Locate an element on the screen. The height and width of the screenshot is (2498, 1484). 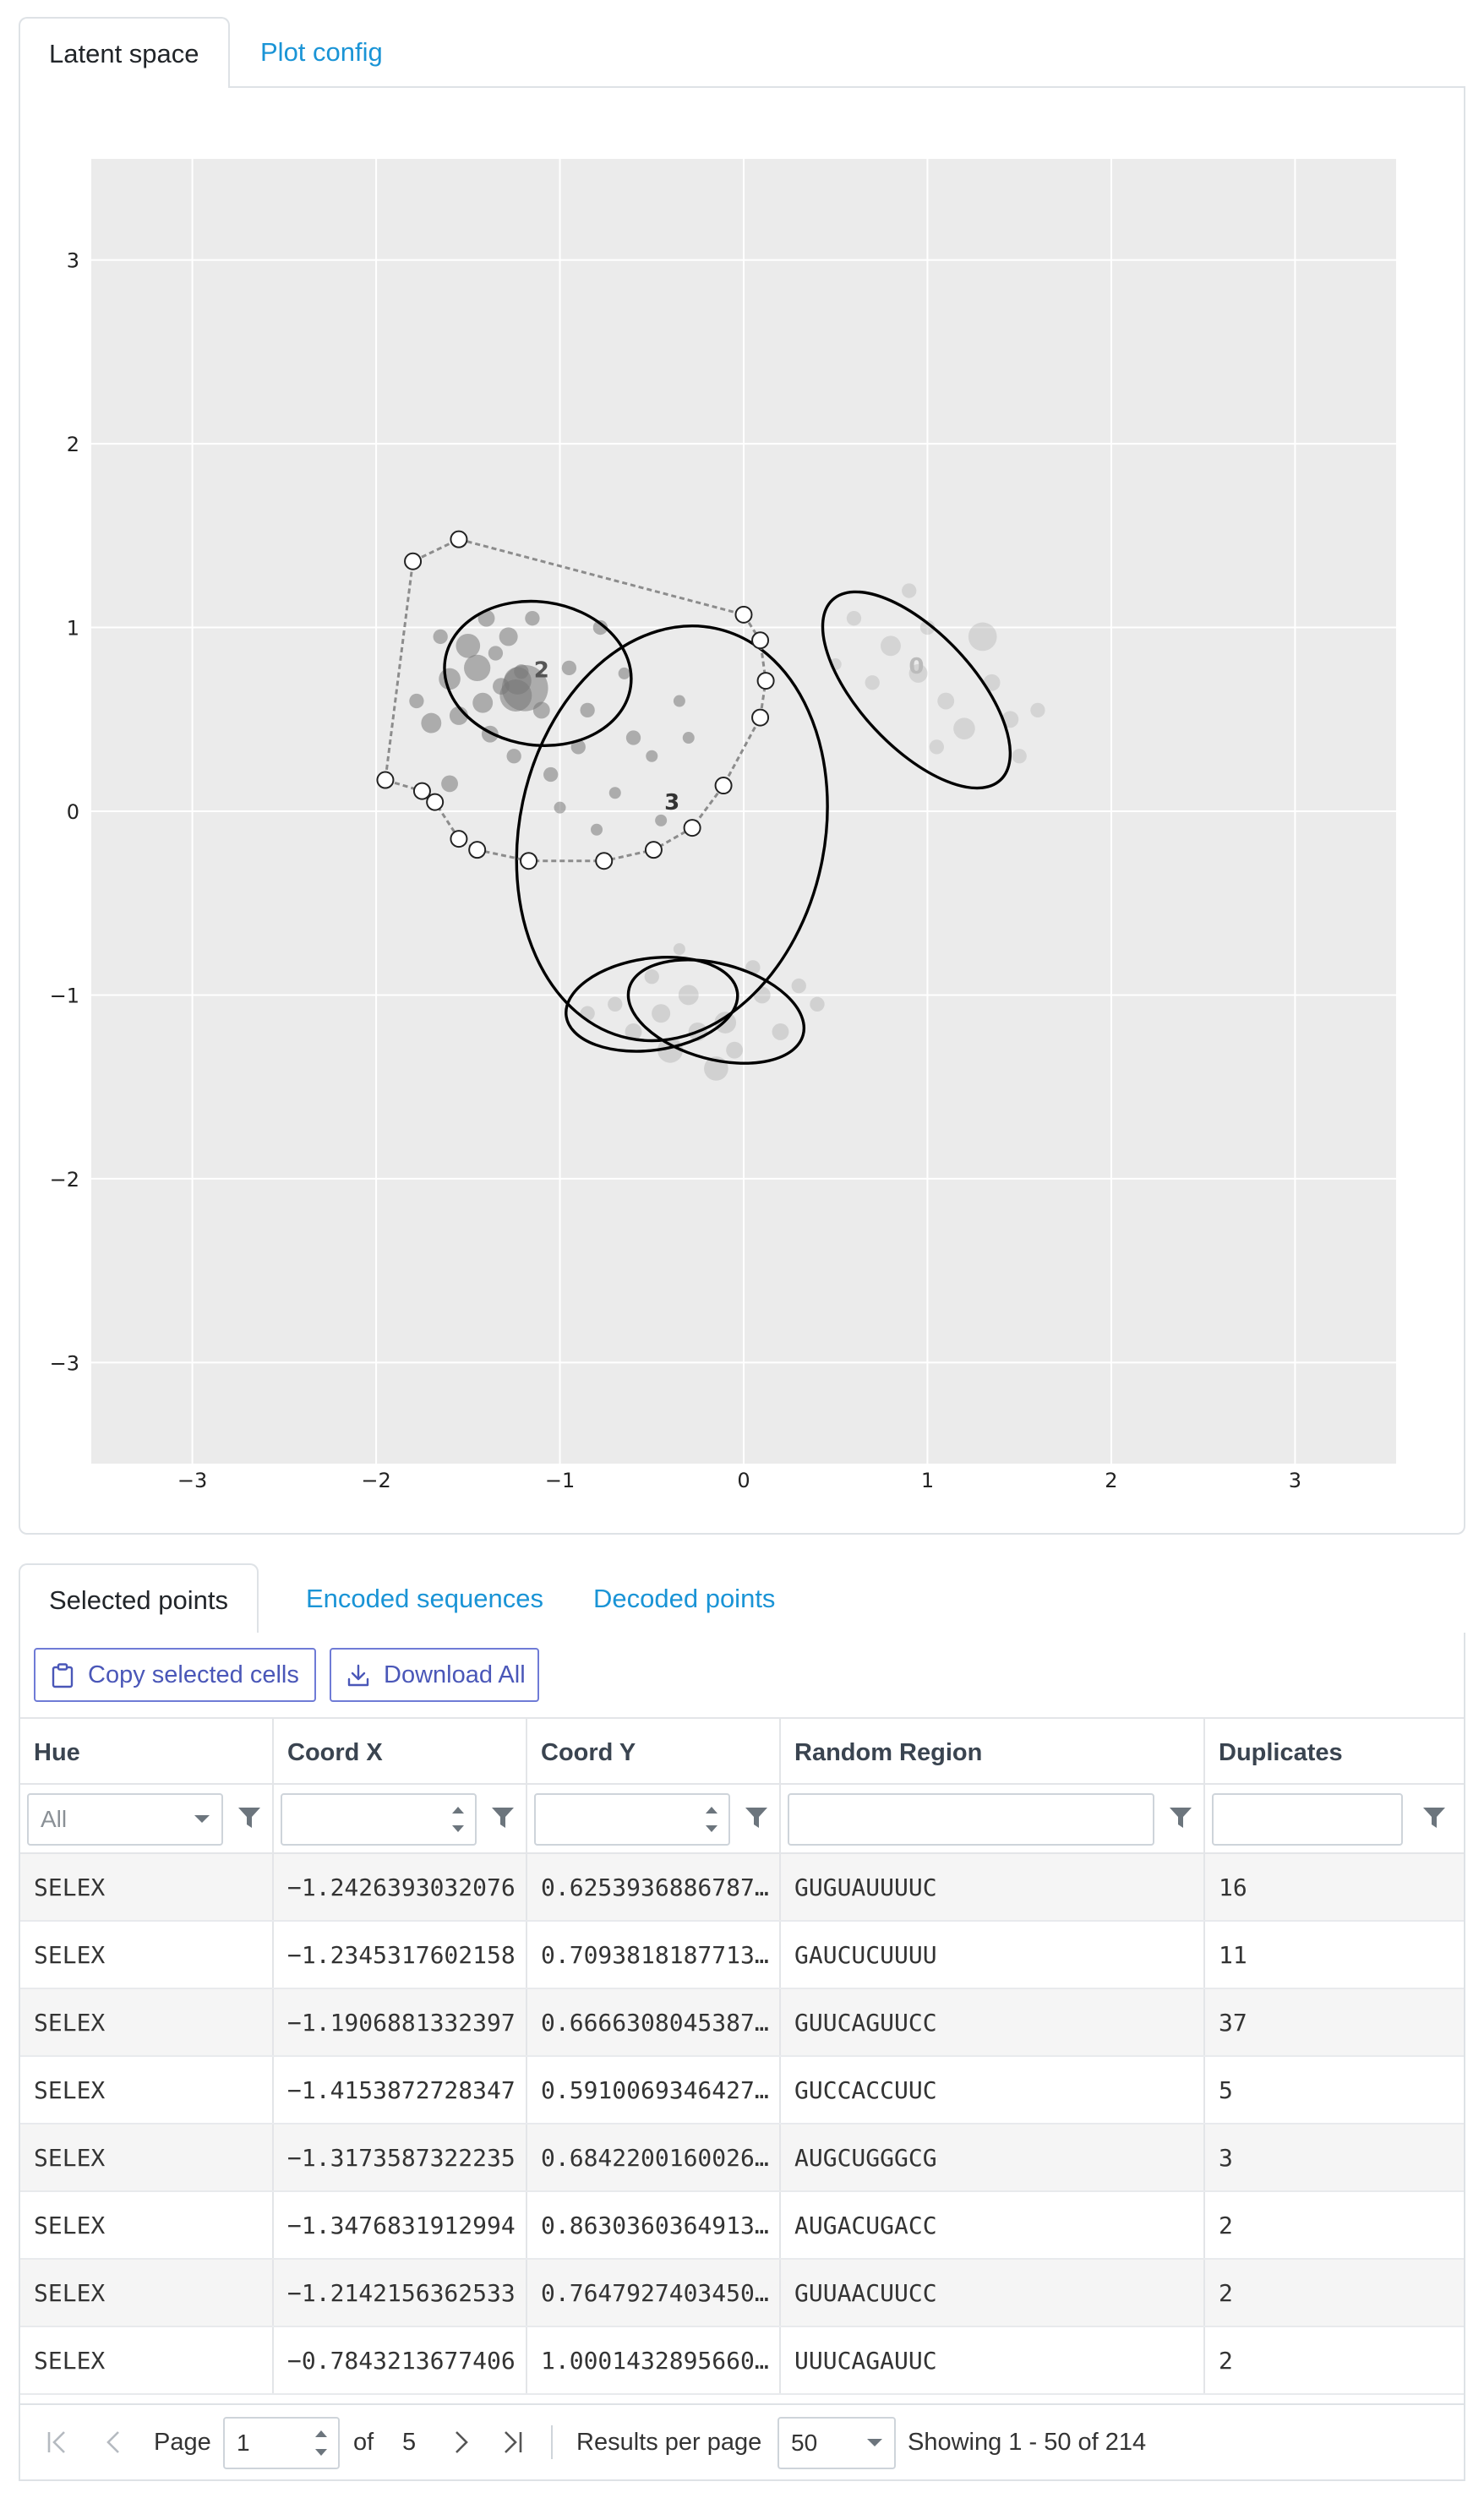
cell-coord-y: 0.591006934642791 is located at coordinates (654, 2090).